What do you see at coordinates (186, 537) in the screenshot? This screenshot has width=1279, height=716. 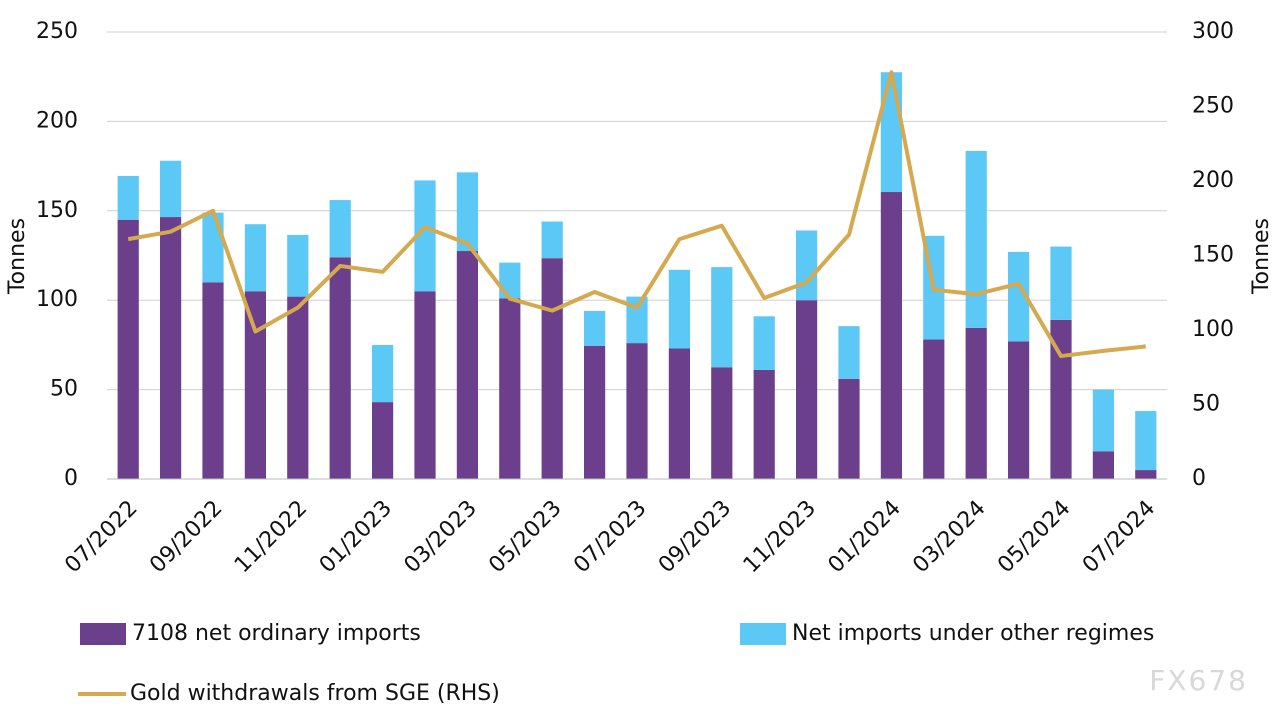 I see `x-tick-label: 09/2022` at bounding box center [186, 537].